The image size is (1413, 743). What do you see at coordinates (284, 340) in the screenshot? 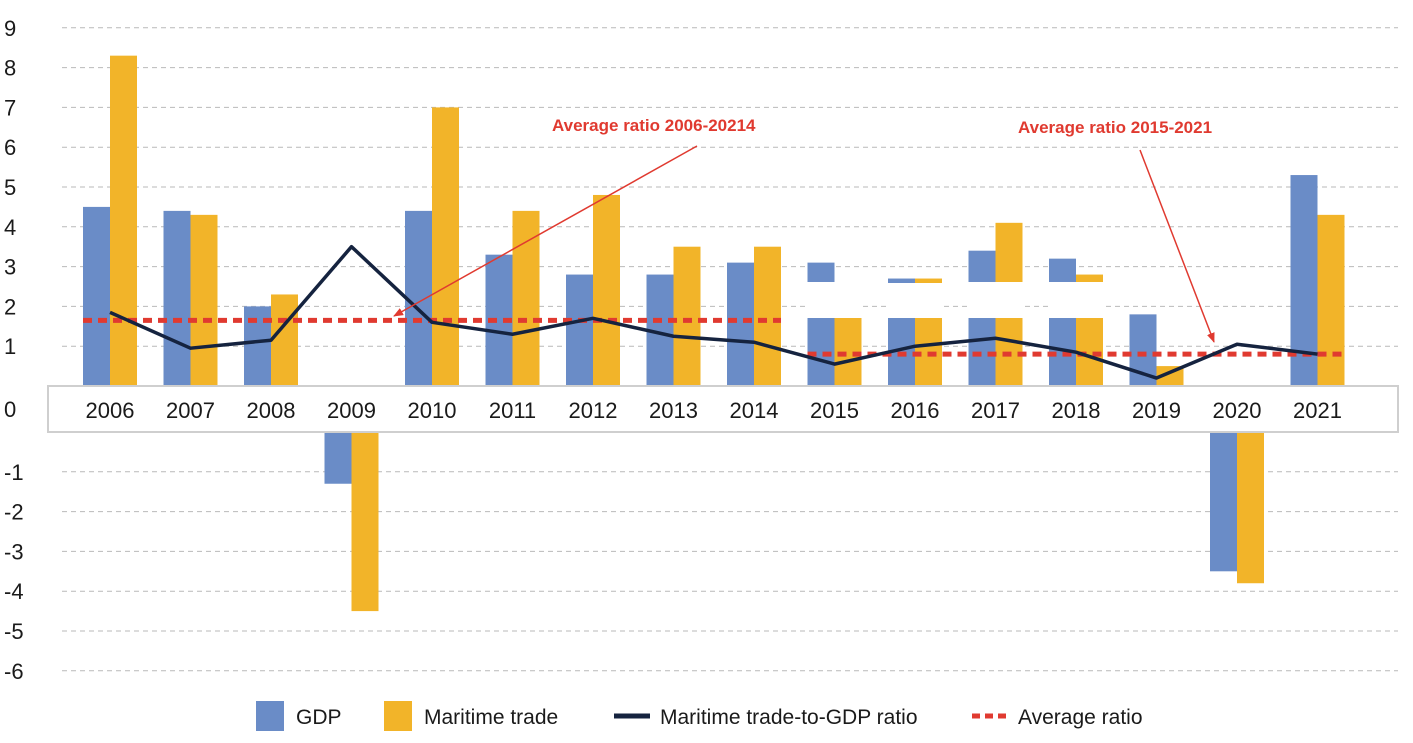
I see `bar-maritime-trade-2008` at bounding box center [284, 340].